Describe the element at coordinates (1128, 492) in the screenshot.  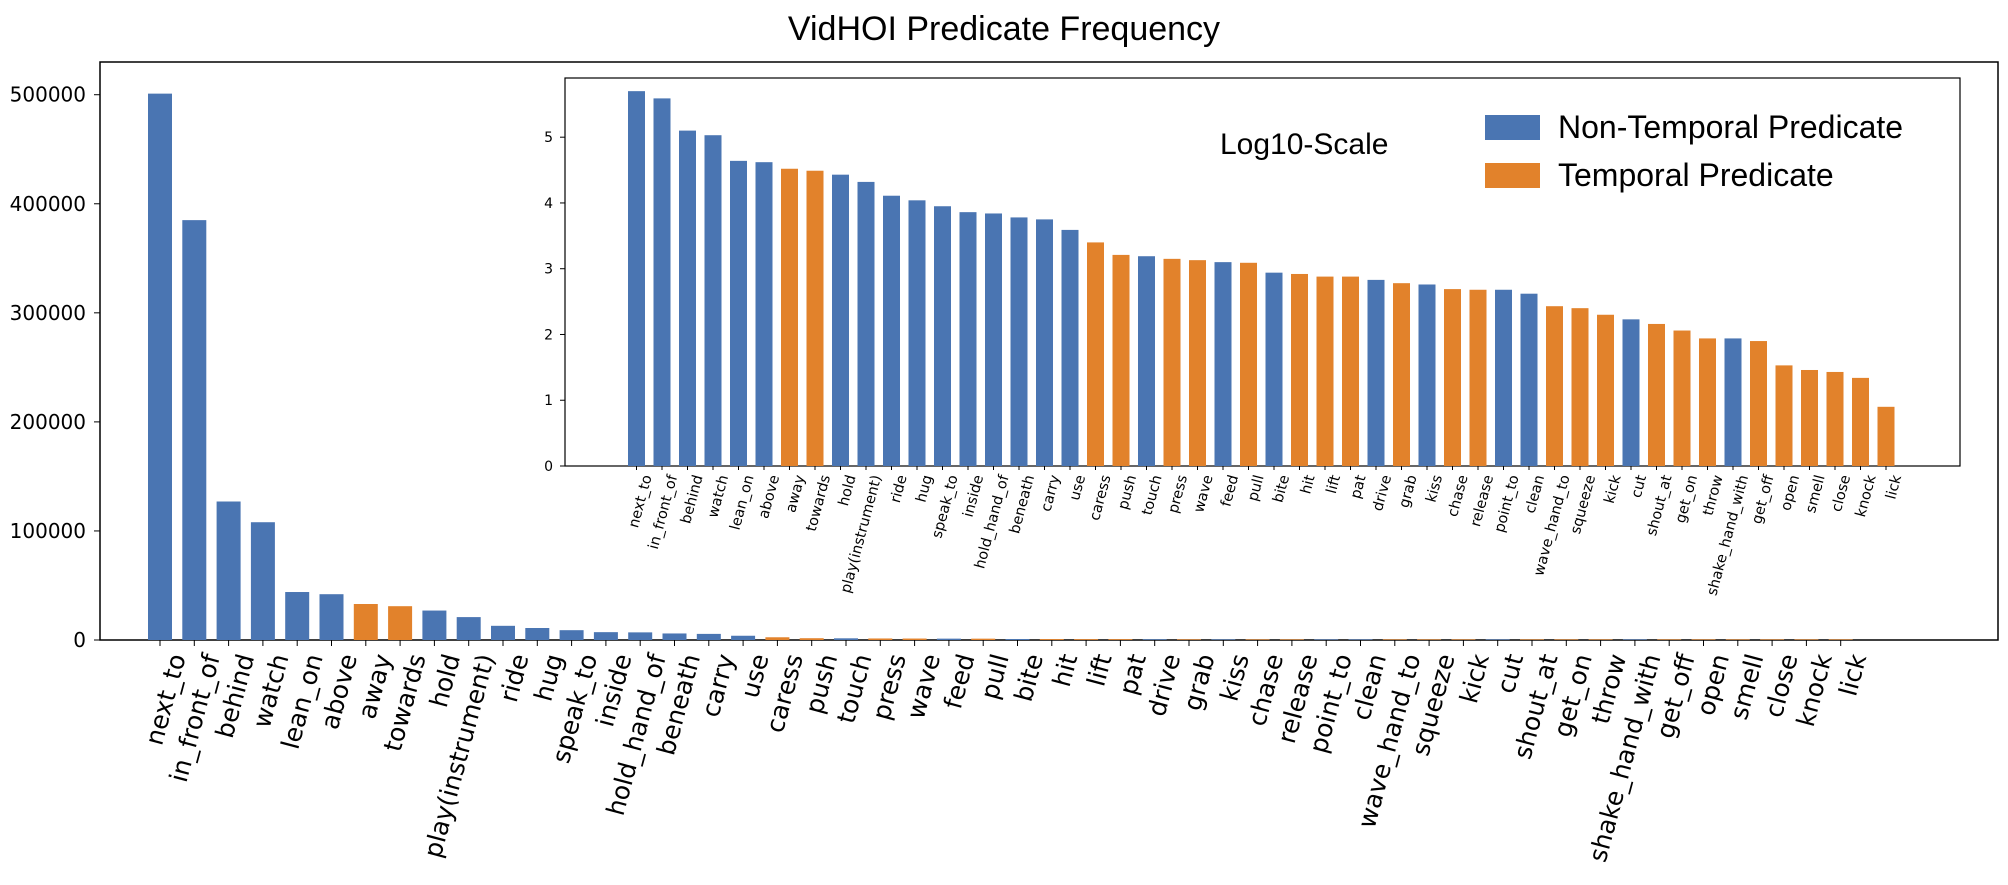
I see `inset-x-tick-label: push` at that location.